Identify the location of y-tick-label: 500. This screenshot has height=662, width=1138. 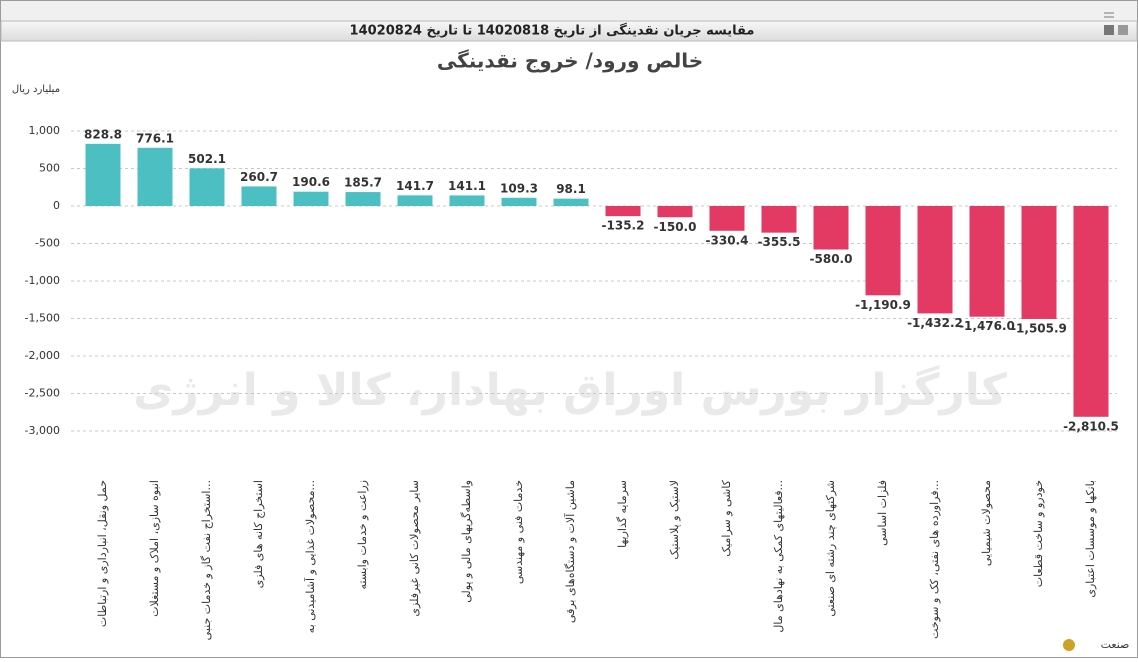
(49, 168).